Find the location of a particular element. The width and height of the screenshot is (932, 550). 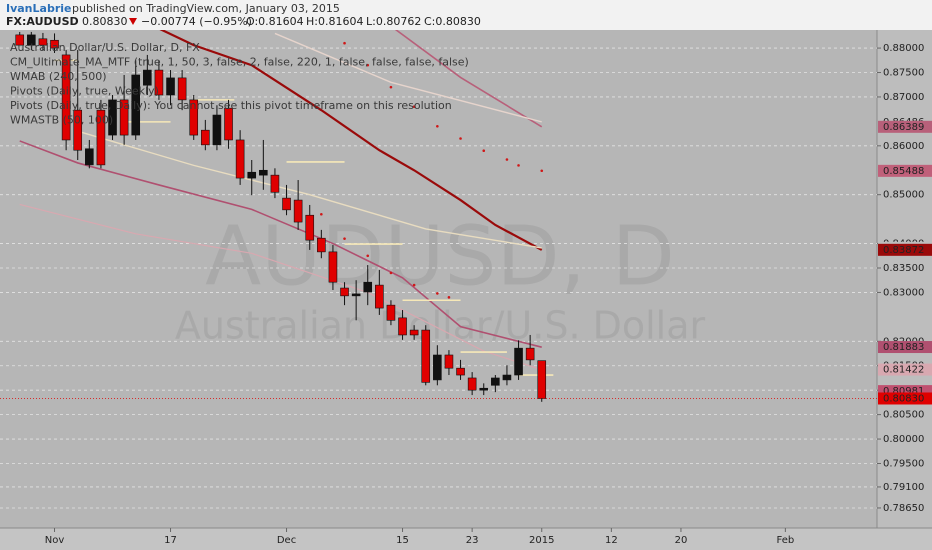

last-price: 0.80830 is located at coordinates (105, 21).